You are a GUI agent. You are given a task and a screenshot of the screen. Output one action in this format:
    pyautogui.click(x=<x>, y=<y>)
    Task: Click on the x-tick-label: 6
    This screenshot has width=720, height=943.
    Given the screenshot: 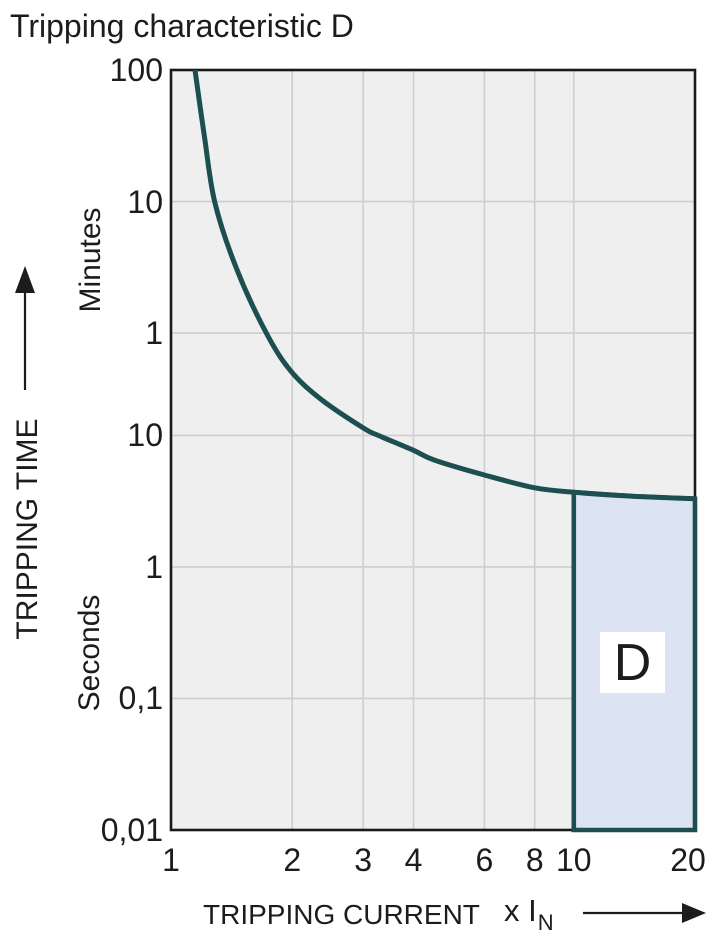 What is the action you would take?
    pyautogui.click(x=484, y=860)
    